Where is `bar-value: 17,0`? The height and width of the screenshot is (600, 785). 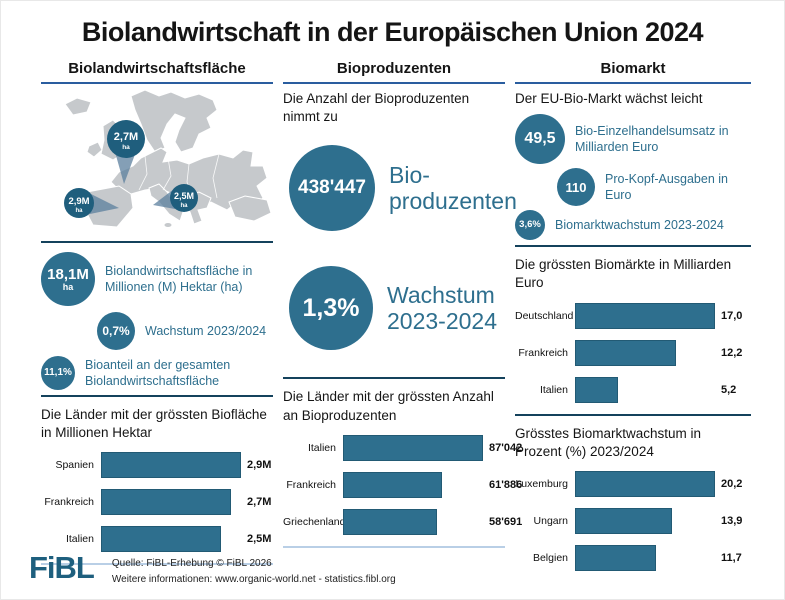
bar-value: 17,0 is located at coordinates (732, 315).